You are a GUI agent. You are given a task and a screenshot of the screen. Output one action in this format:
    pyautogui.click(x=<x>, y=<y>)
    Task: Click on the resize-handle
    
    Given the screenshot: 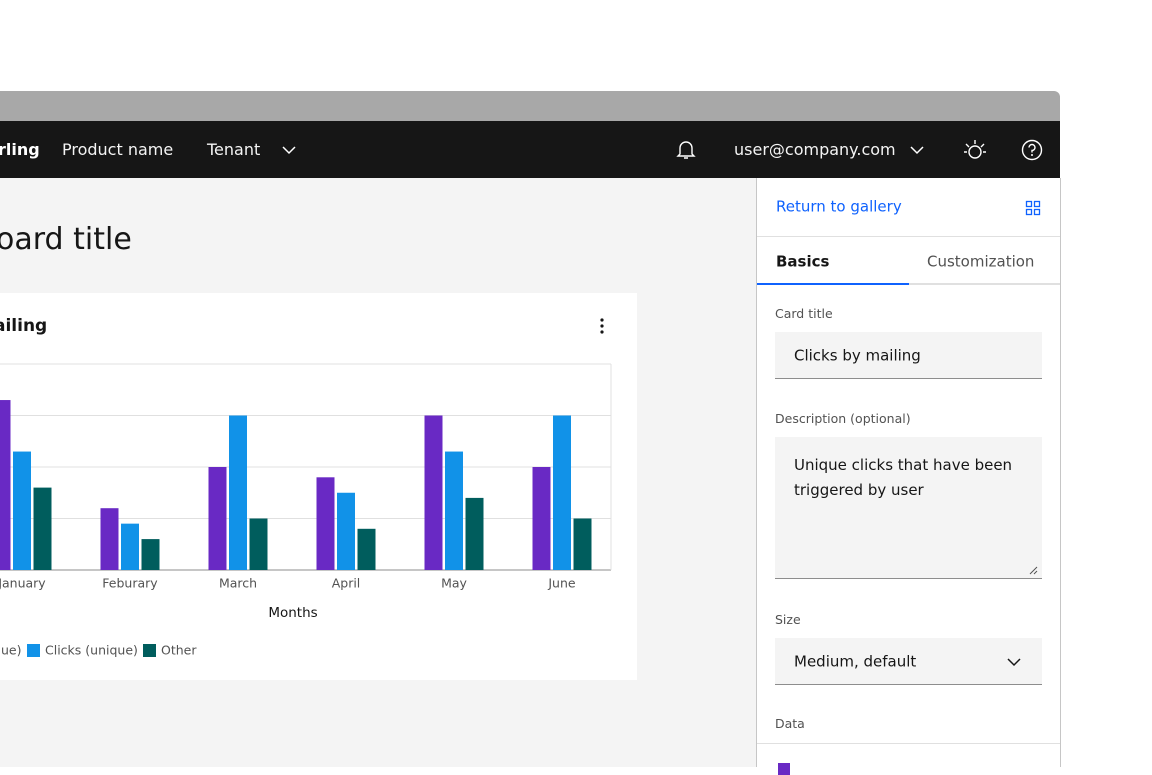 What is the action you would take?
    pyautogui.click(x=1033, y=570)
    